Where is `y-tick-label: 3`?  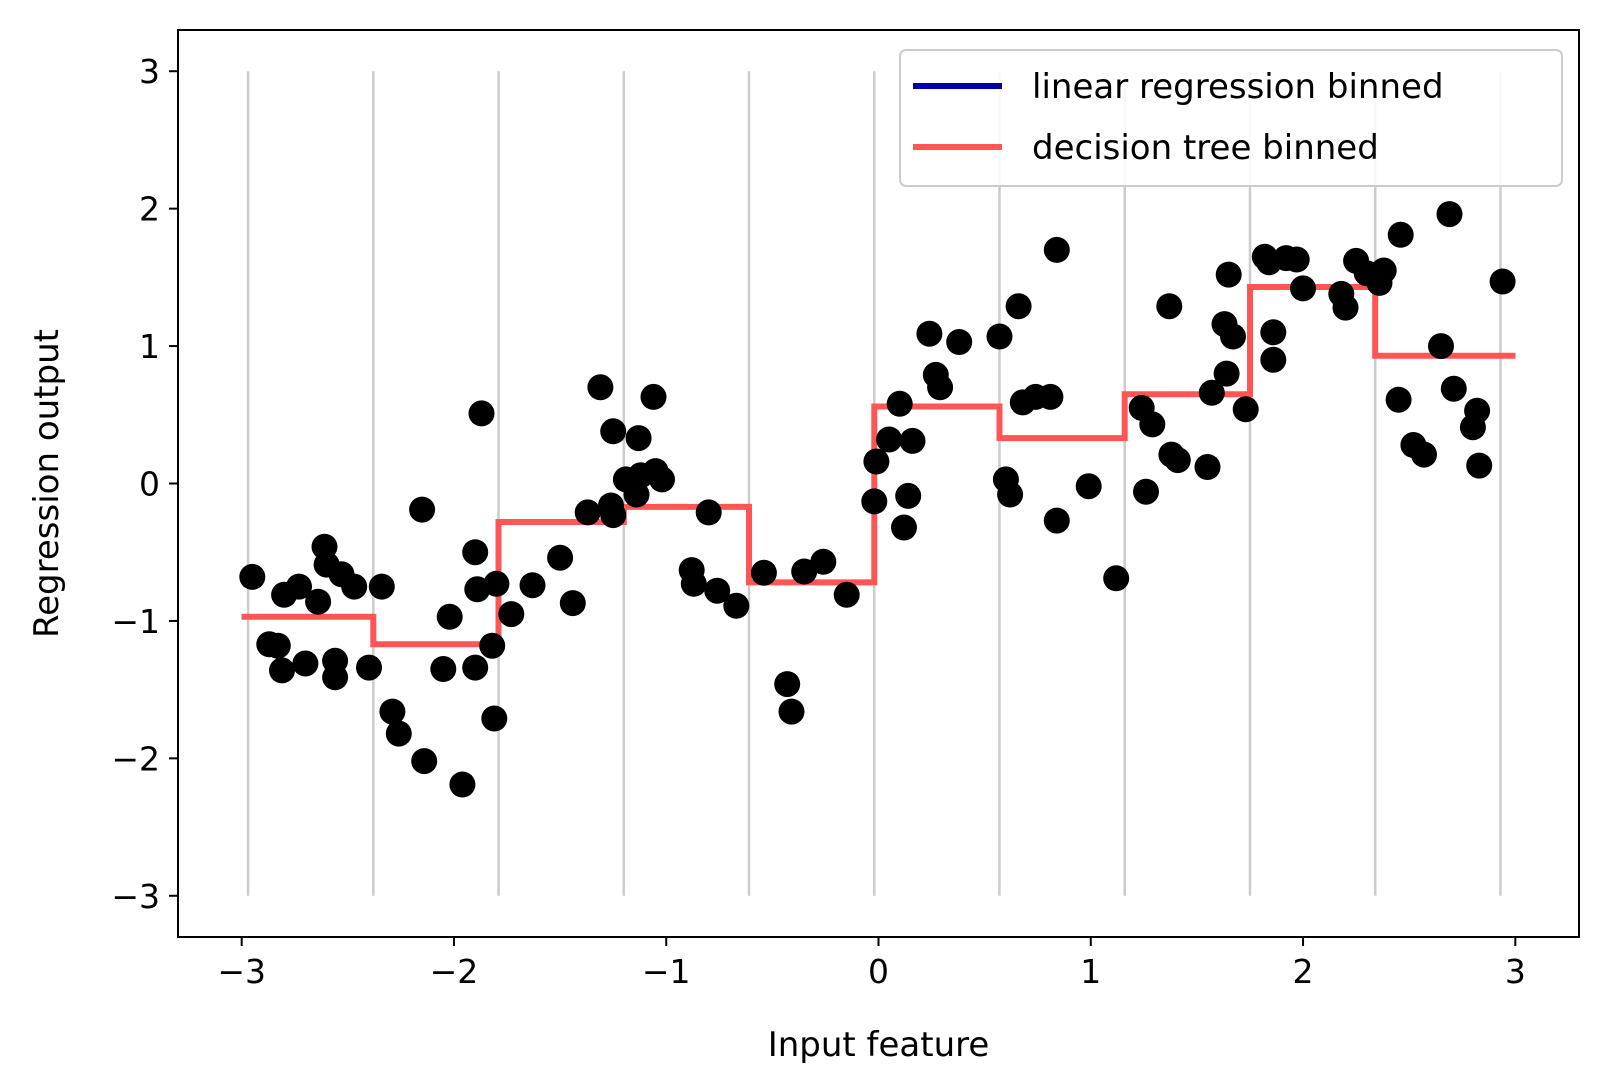
y-tick-label: 3 is located at coordinates (149, 71).